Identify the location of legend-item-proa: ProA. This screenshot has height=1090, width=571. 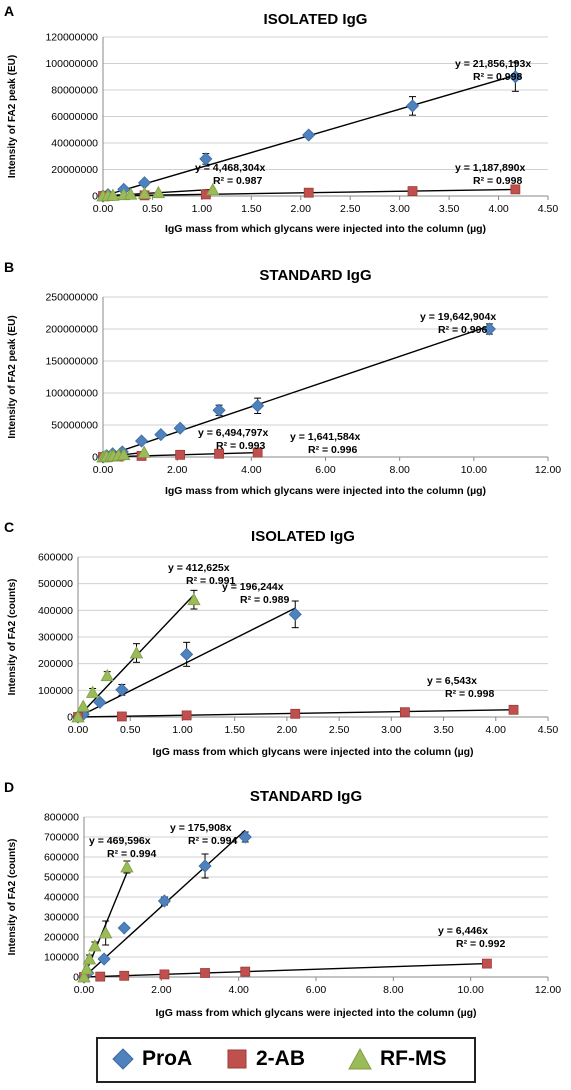
(152, 1059).